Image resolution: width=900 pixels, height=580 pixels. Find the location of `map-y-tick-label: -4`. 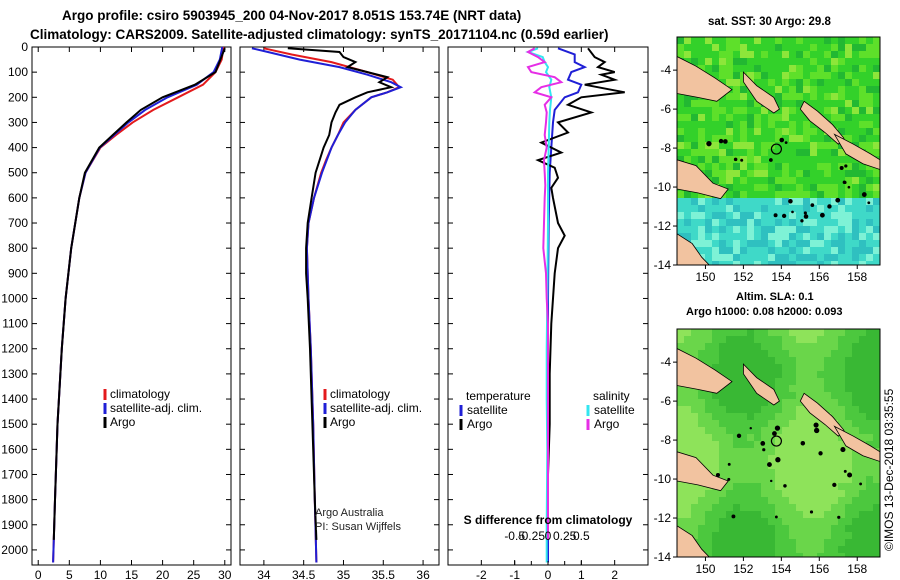

map-y-tick-label: -4 is located at coordinates (665, 70).